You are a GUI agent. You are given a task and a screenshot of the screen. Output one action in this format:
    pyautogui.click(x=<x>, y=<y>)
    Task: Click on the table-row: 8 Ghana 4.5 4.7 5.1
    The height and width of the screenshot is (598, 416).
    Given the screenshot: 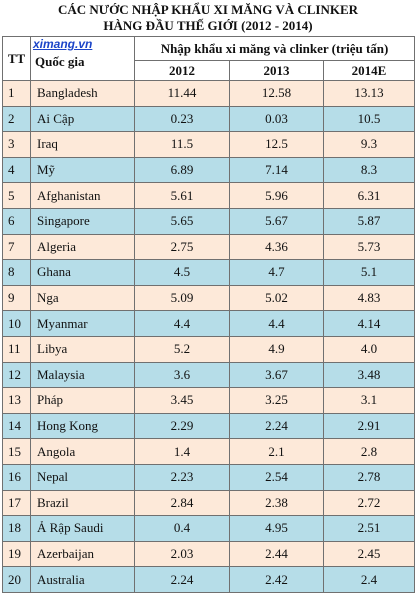 What is the action you would take?
    pyautogui.click(x=209, y=272)
    